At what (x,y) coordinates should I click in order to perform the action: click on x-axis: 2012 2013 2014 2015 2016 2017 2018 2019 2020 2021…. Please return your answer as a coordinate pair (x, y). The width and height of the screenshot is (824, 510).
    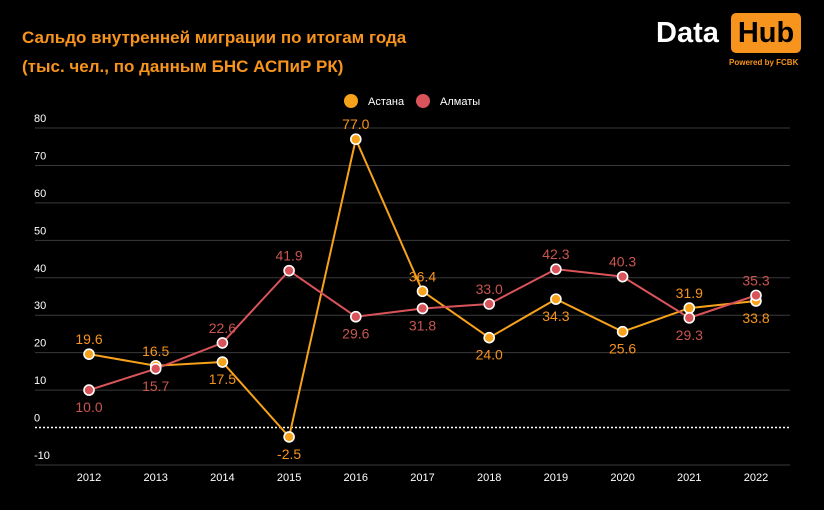
    Looking at the image, I should click on (422, 478).